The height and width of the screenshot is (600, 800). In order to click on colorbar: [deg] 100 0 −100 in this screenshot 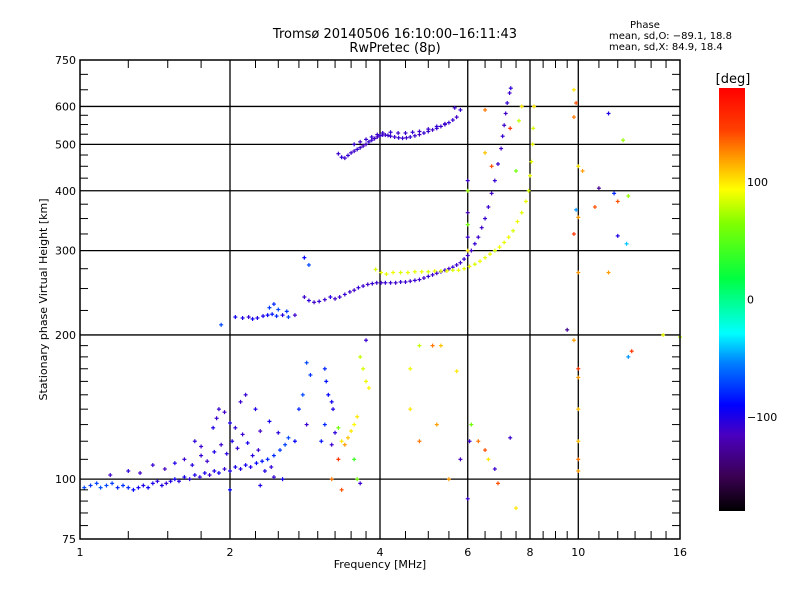, I will do `click(746, 291)`.